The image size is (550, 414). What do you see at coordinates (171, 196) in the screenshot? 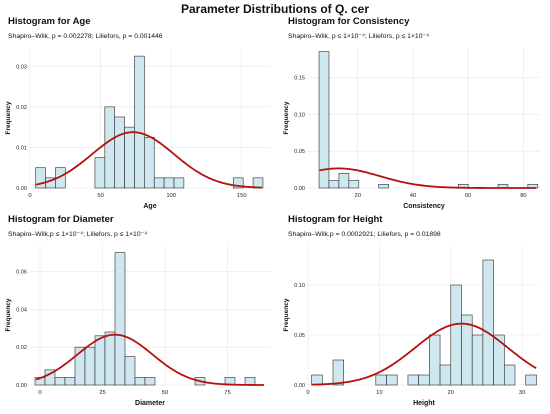
I see `x-tick-label: 100` at bounding box center [171, 196].